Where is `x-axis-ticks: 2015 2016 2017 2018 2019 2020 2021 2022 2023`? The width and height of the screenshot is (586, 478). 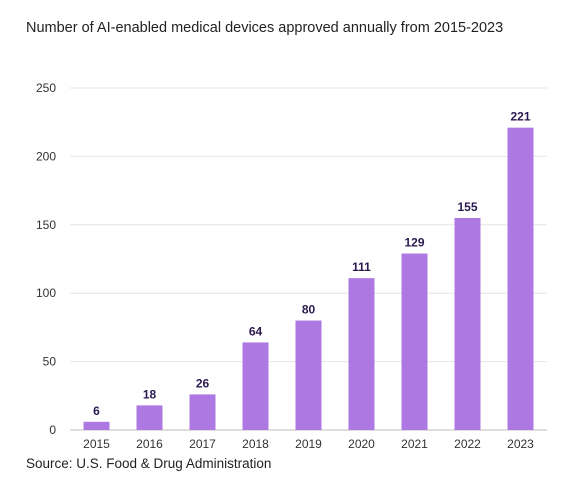
x-axis-ticks: 2015 2016 2017 2018 2019 2020 2021 2022 2023 is located at coordinates (308, 444).